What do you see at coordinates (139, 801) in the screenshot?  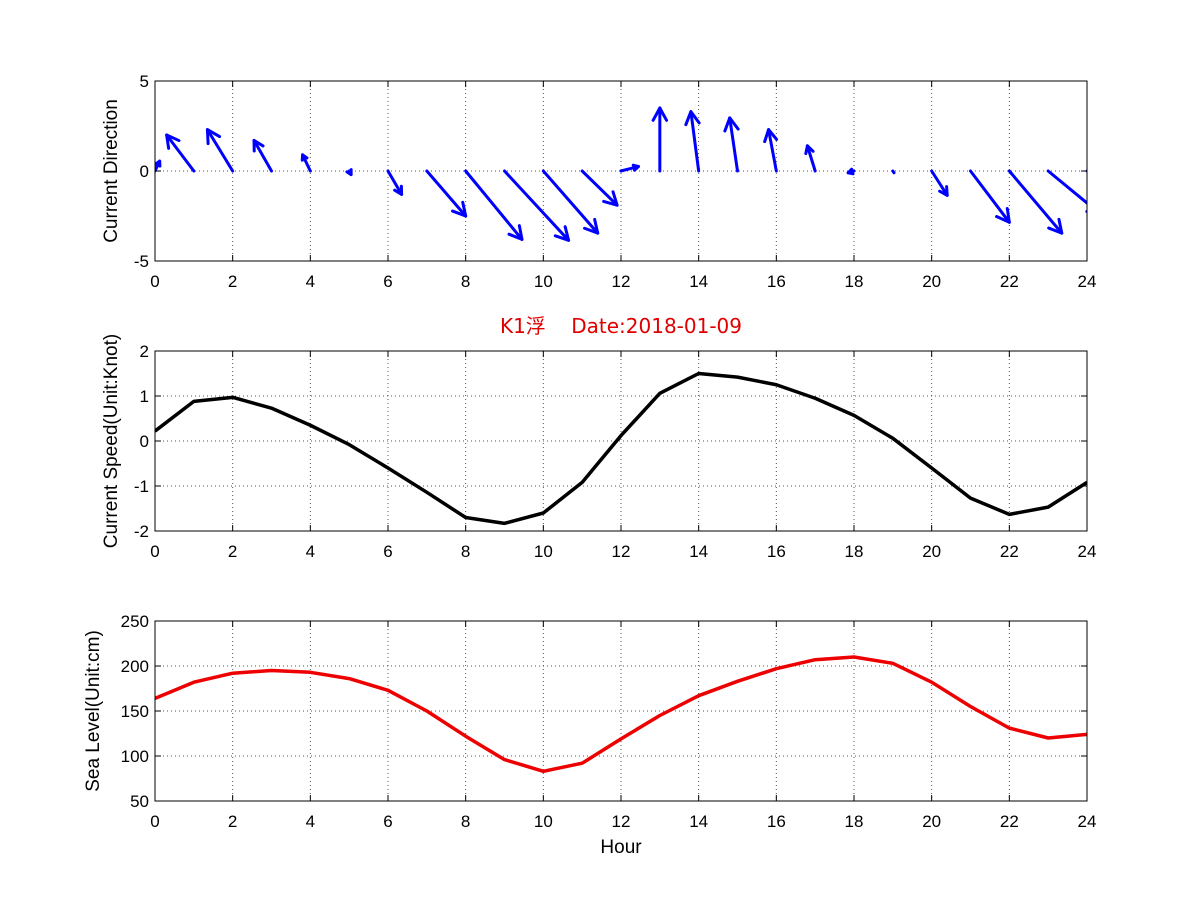 I see `y-tick-label: 50` at bounding box center [139, 801].